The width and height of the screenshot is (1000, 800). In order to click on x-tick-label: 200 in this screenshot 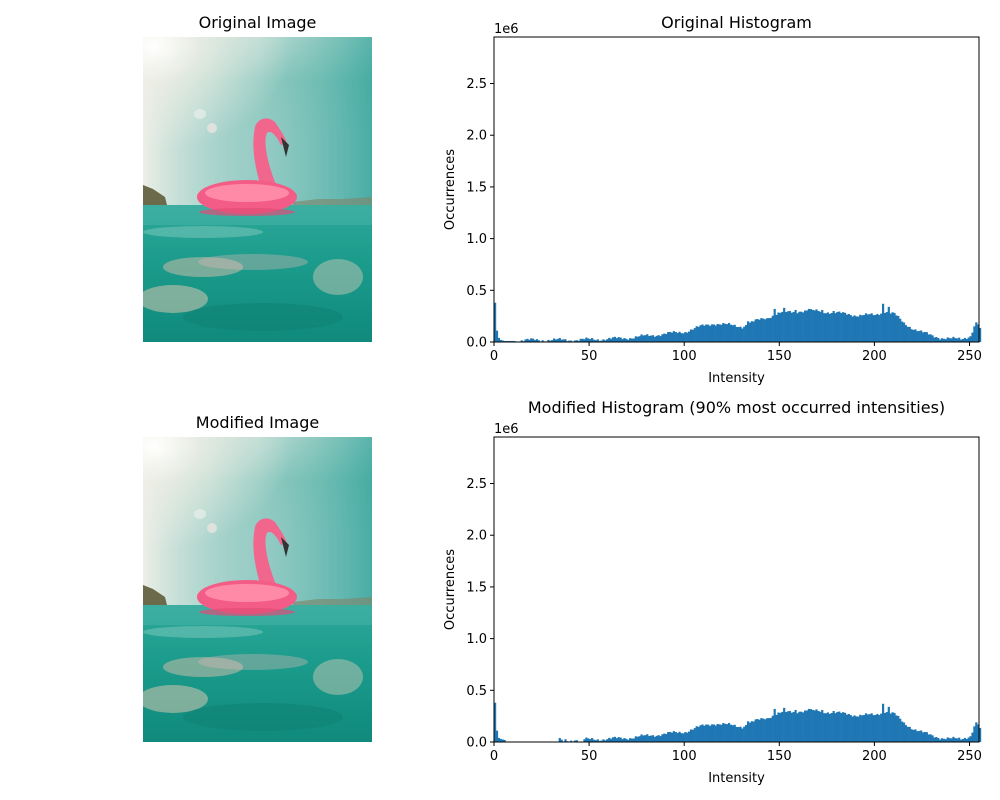, I will do `click(874, 756)`.